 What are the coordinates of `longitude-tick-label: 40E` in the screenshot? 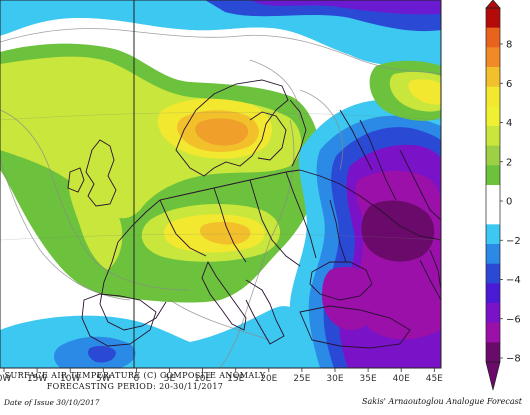 It's located at (401, 379).